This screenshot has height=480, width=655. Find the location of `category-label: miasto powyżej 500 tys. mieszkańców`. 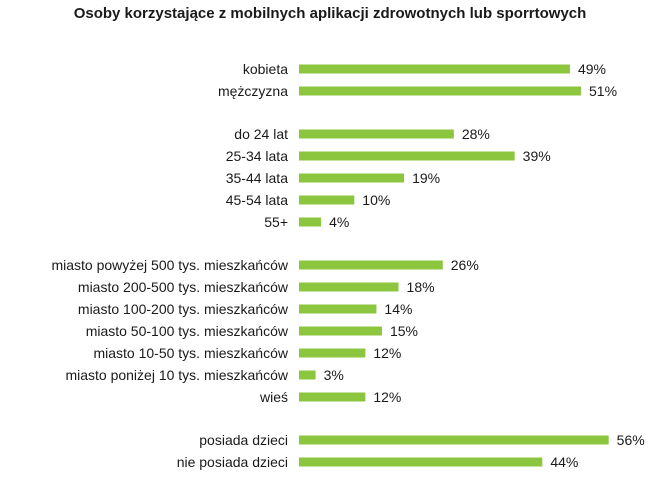

category-label: miasto powyżej 500 tys. mieszkańców is located at coordinates (169, 265).